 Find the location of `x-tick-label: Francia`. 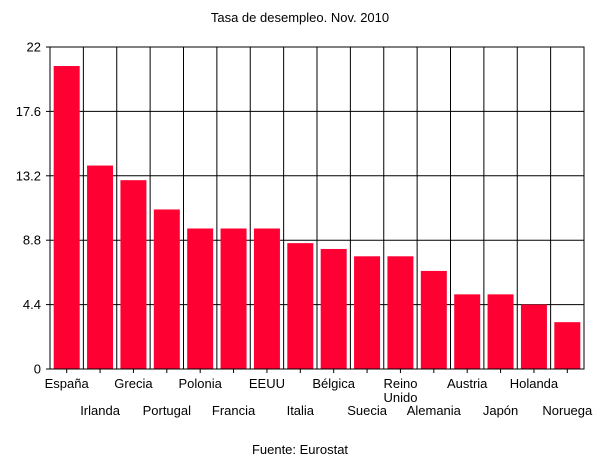

x-tick-label: Francia is located at coordinates (234, 410).